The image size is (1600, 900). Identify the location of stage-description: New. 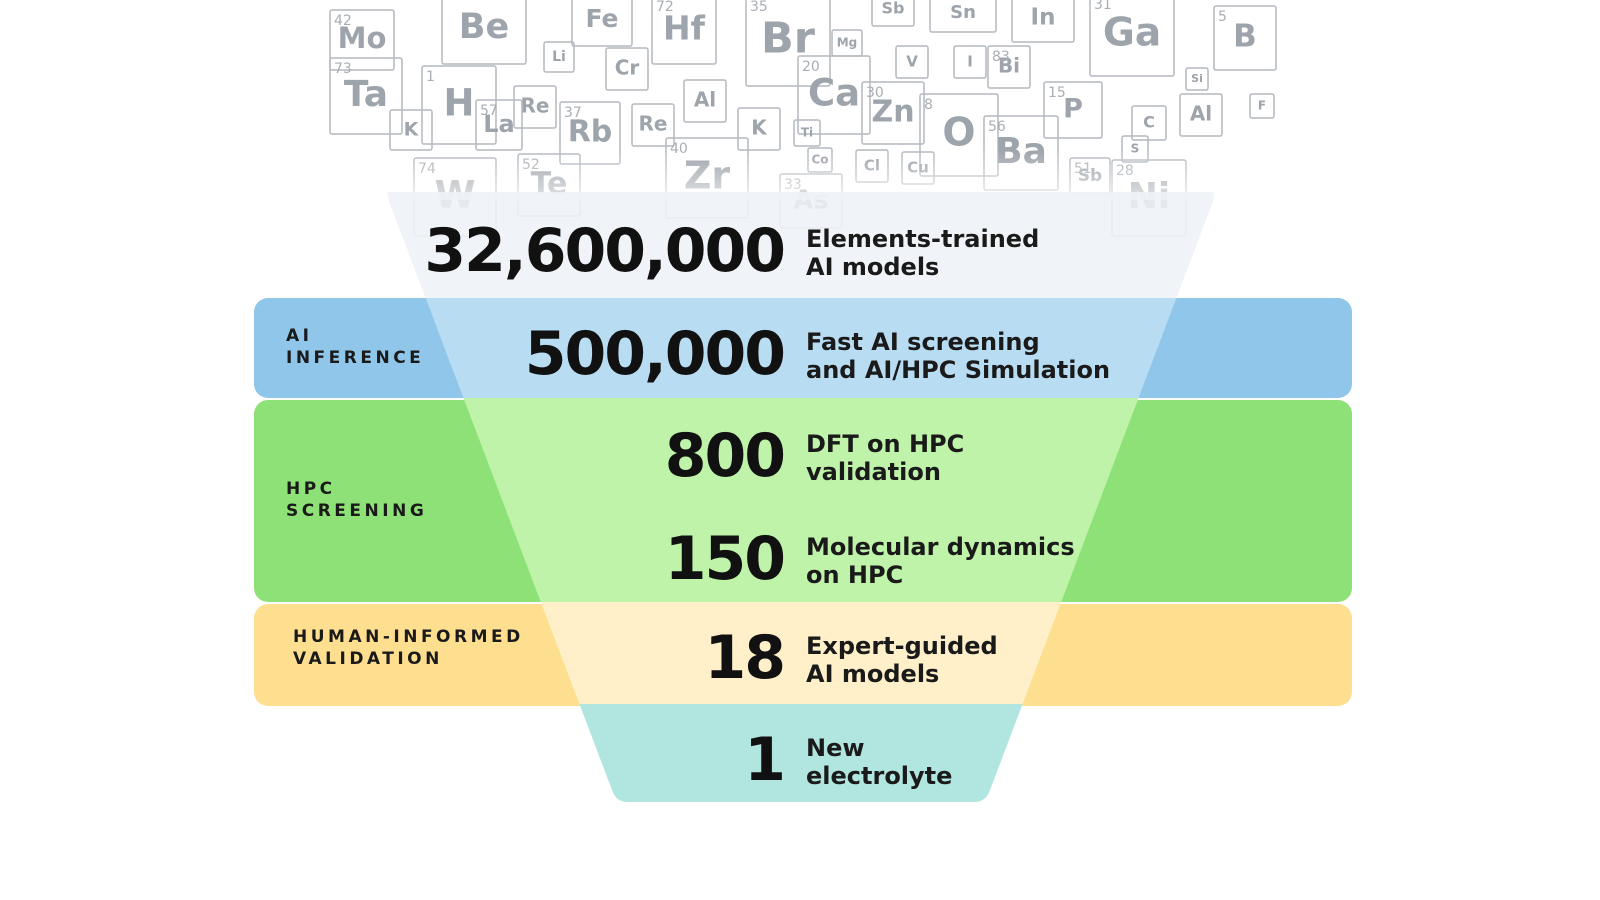
(835, 748).